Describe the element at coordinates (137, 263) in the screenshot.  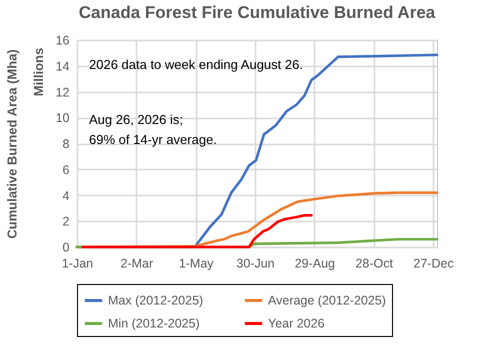
I see `x-tick-label: 2-Mar` at that location.